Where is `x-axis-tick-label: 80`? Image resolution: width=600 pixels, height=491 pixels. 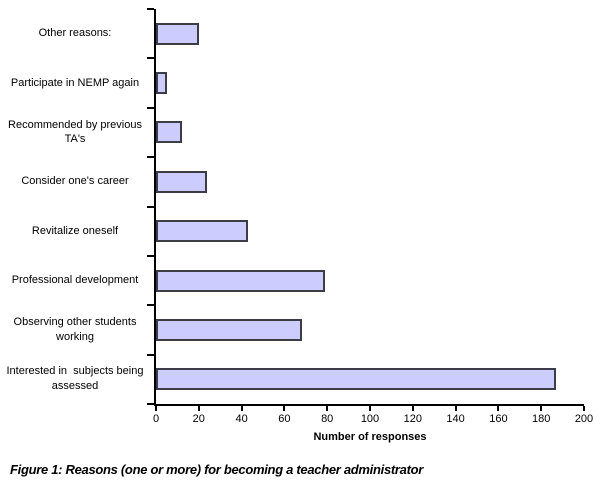 x-axis-tick-label: 80 is located at coordinates (327, 419).